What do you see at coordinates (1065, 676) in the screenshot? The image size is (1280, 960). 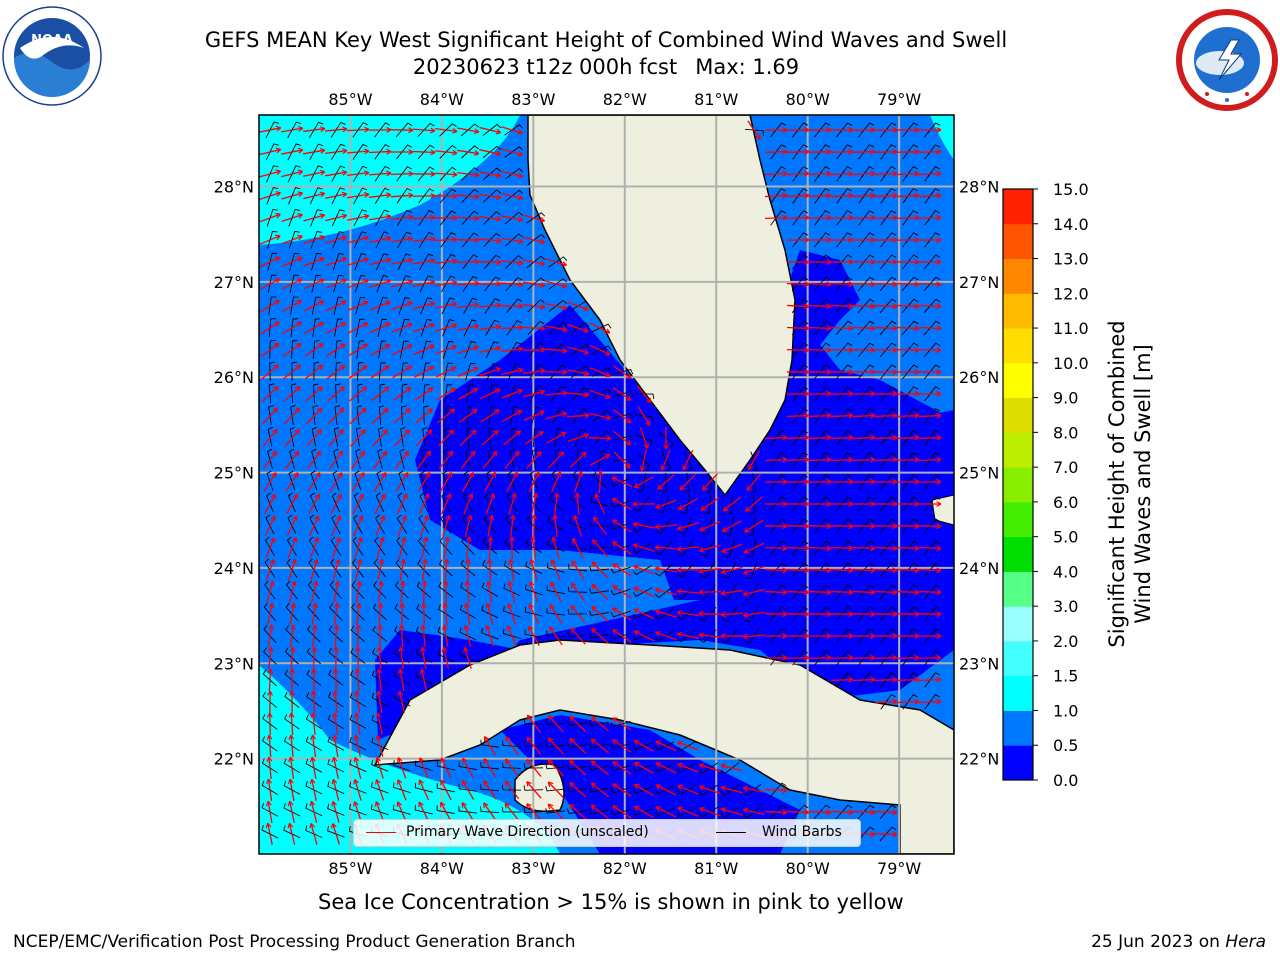 I see `colorbar-tick-label: 1.5` at bounding box center [1065, 676].